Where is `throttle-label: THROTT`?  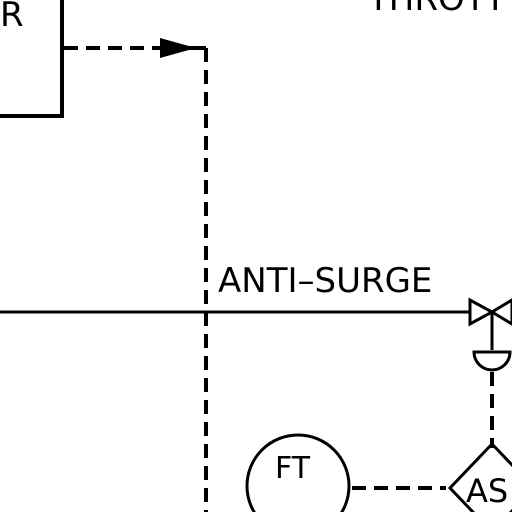 throttle-label: THROTT is located at coordinates (436, 9).